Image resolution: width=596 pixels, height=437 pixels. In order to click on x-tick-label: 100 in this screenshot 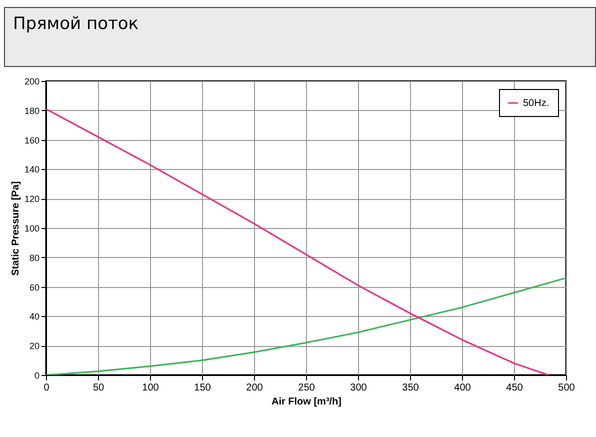, I will do `click(151, 388)`.